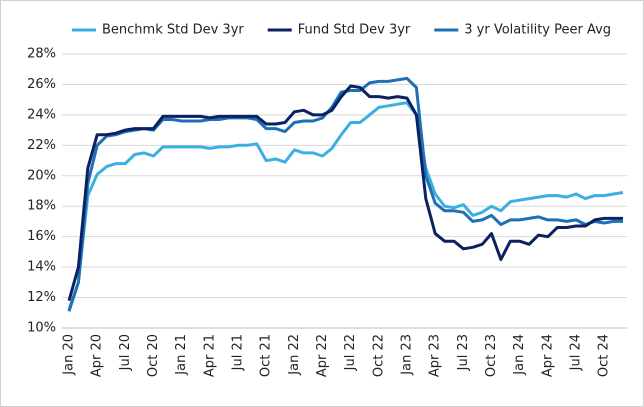 This screenshot has height=407, width=644. I want to click on y-tick-label: 22%, so click(41, 145).